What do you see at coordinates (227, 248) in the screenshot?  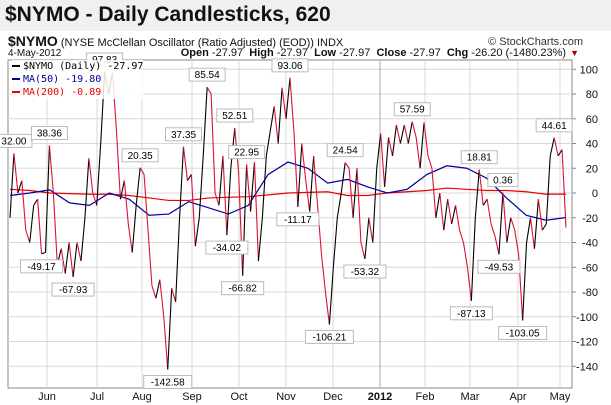 I see `annotation-label: -34.02` at bounding box center [227, 248].